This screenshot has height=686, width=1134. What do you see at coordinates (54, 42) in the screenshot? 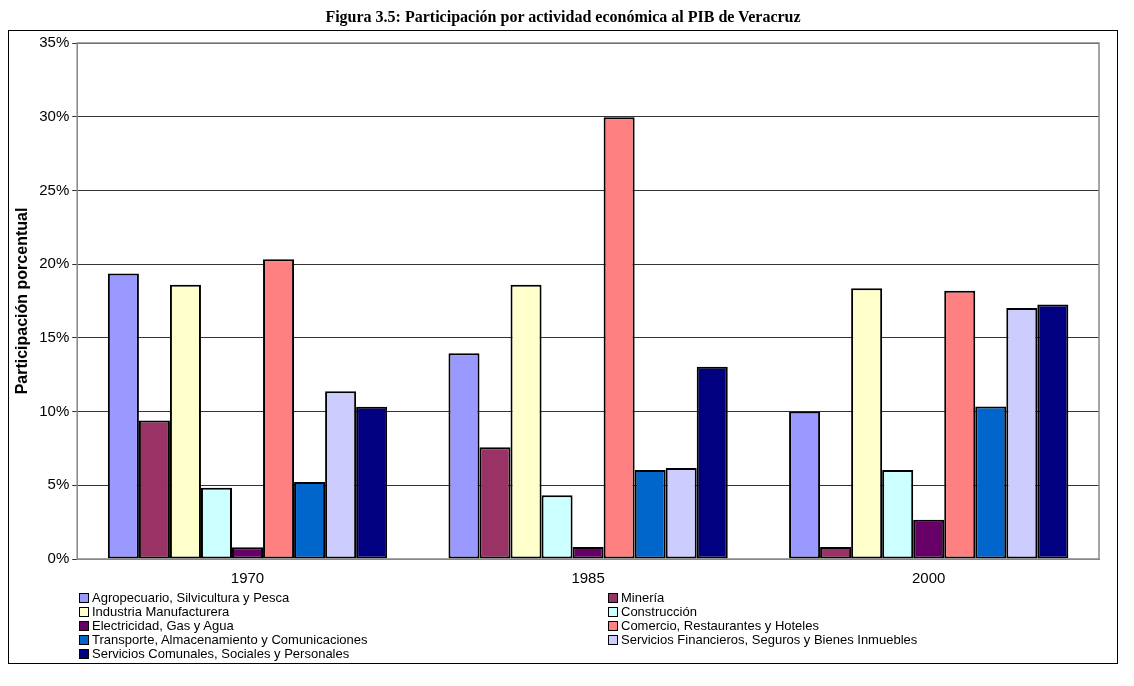
I see `y-tick-label: 35%` at bounding box center [54, 42].